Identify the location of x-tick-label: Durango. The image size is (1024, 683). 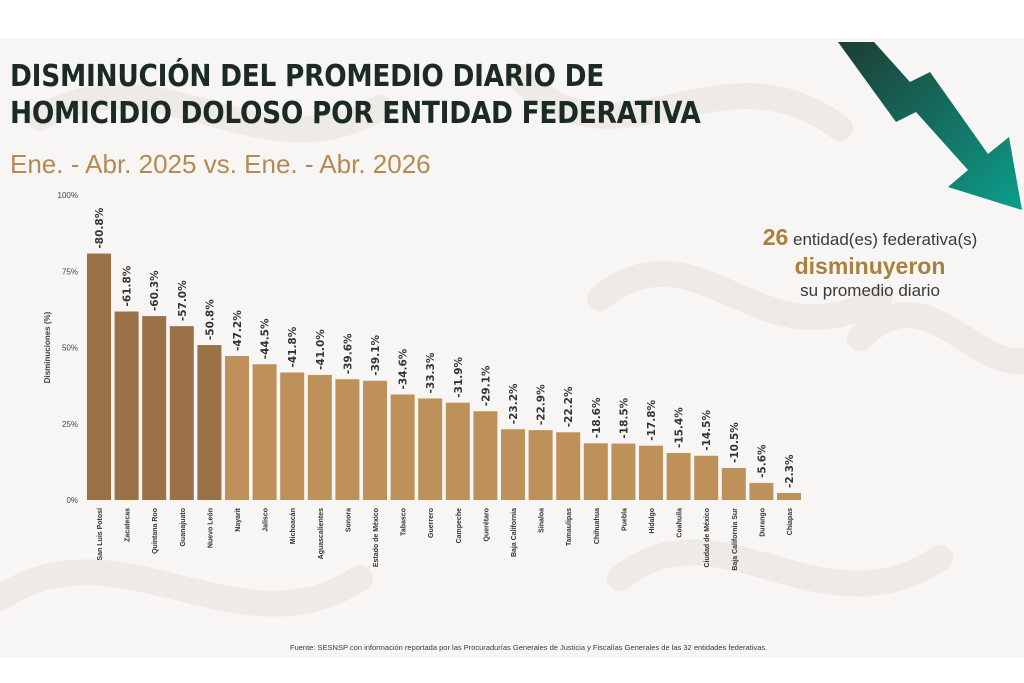
(762, 522).